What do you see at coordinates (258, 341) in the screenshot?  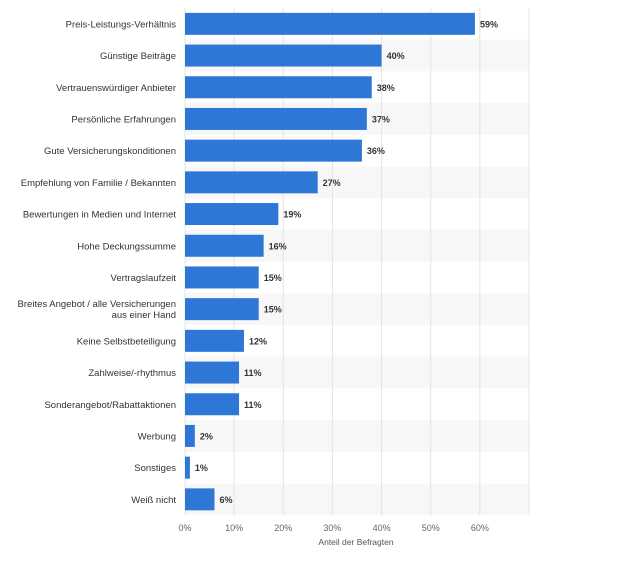 I see `bar-value-label: 12%` at bounding box center [258, 341].